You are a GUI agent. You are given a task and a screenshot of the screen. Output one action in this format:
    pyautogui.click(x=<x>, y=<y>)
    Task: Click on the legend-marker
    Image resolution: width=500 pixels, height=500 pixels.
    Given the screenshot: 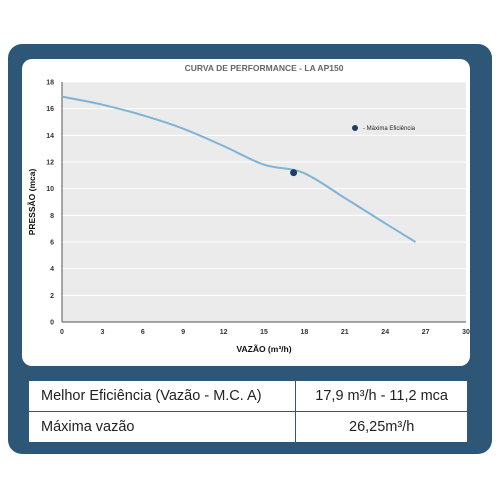 What is the action you would take?
    pyautogui.click(x=355, y=128)
    